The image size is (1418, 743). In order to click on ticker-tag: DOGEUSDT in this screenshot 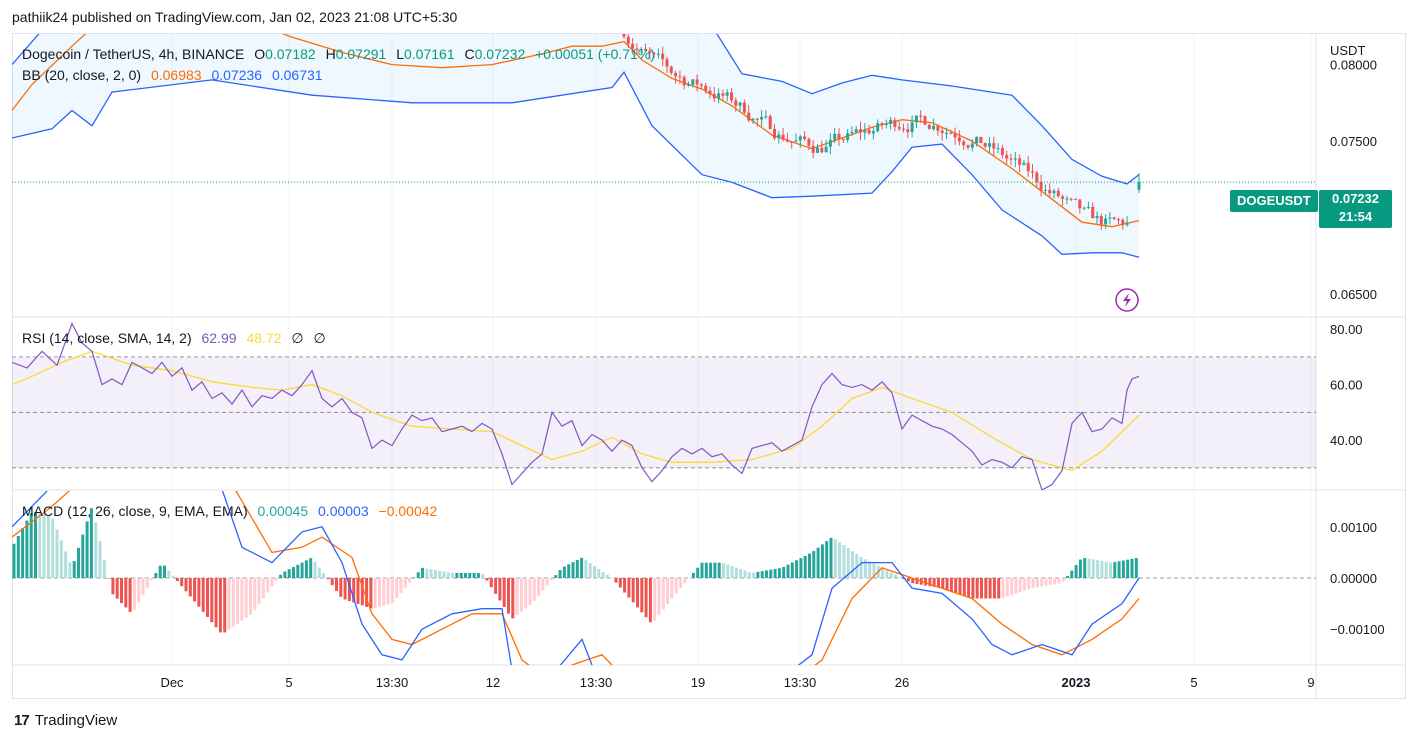, I will do `click(1274, 201)`.